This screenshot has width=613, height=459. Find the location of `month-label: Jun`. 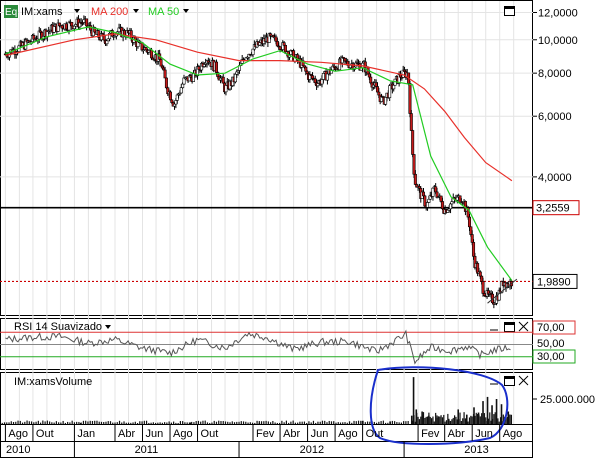

month-label: Jun is located at coordinates (155, 434).